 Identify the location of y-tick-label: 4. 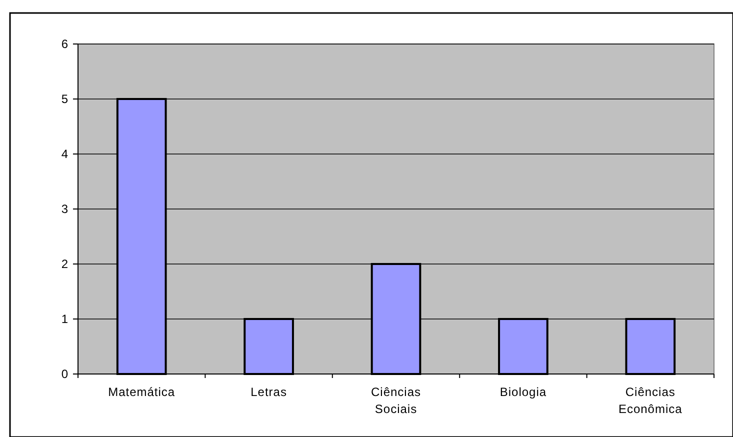
(64, 154).